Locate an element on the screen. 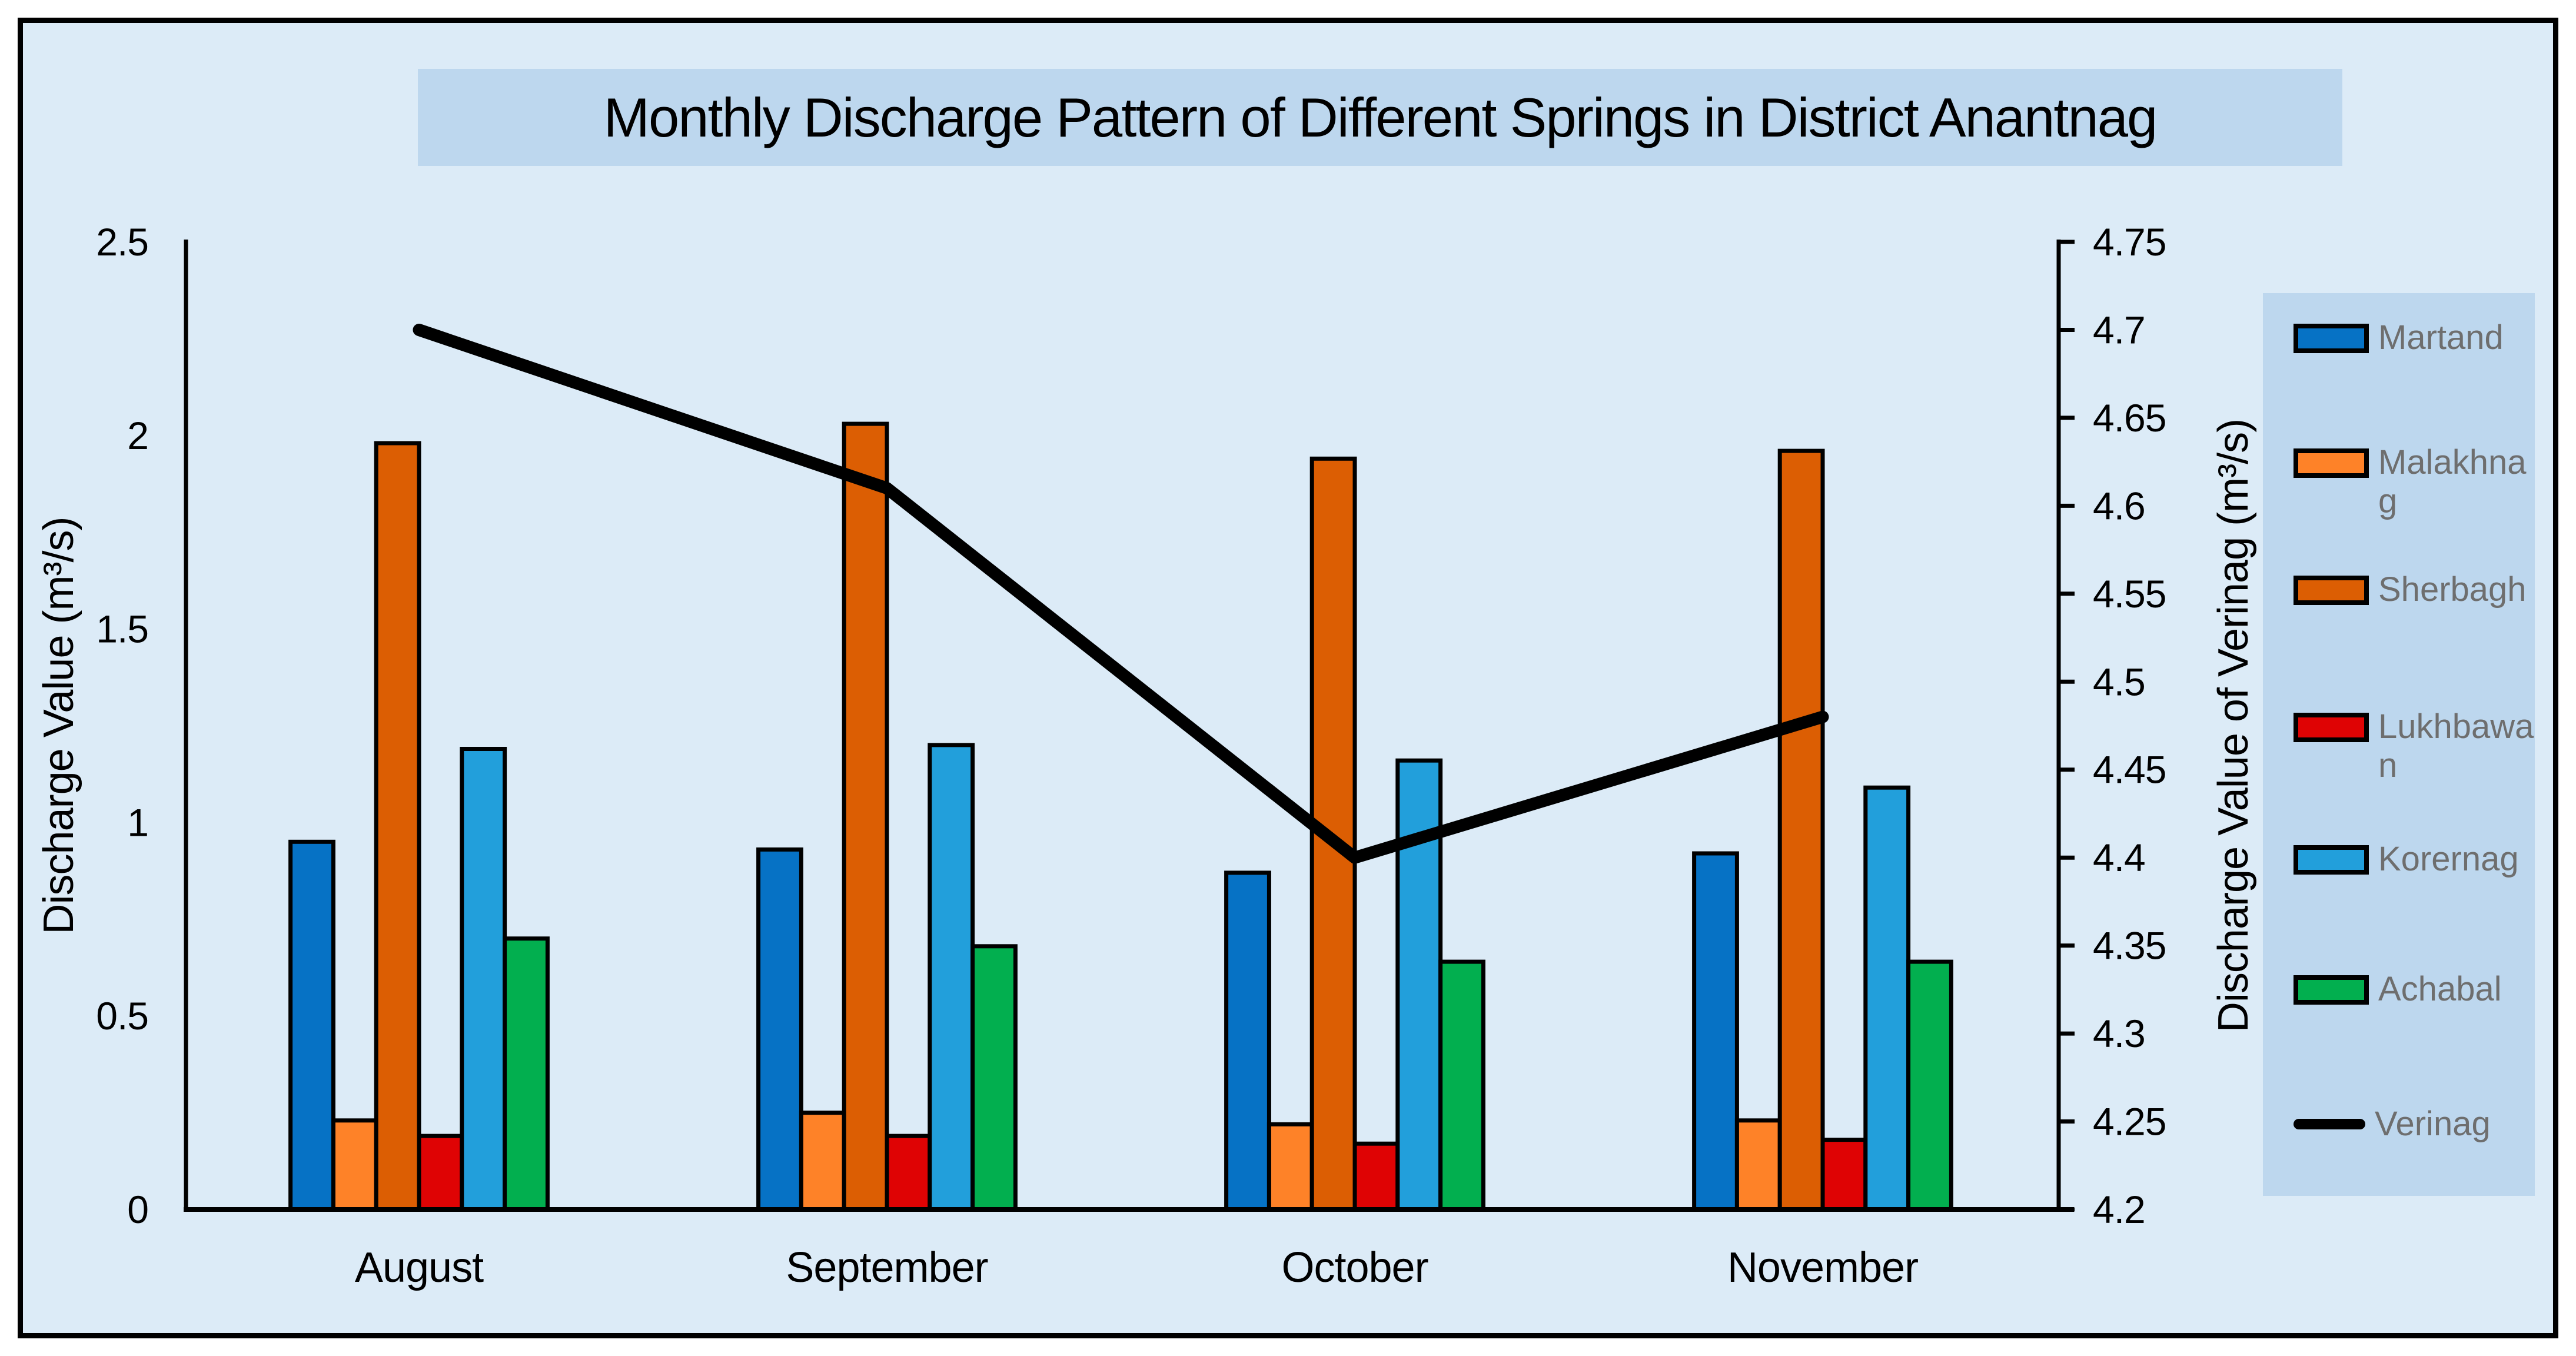 The height and width of the screenshot is (1356, 2576). left-tick-label-2: 2 is located at coordinates (137, 435).